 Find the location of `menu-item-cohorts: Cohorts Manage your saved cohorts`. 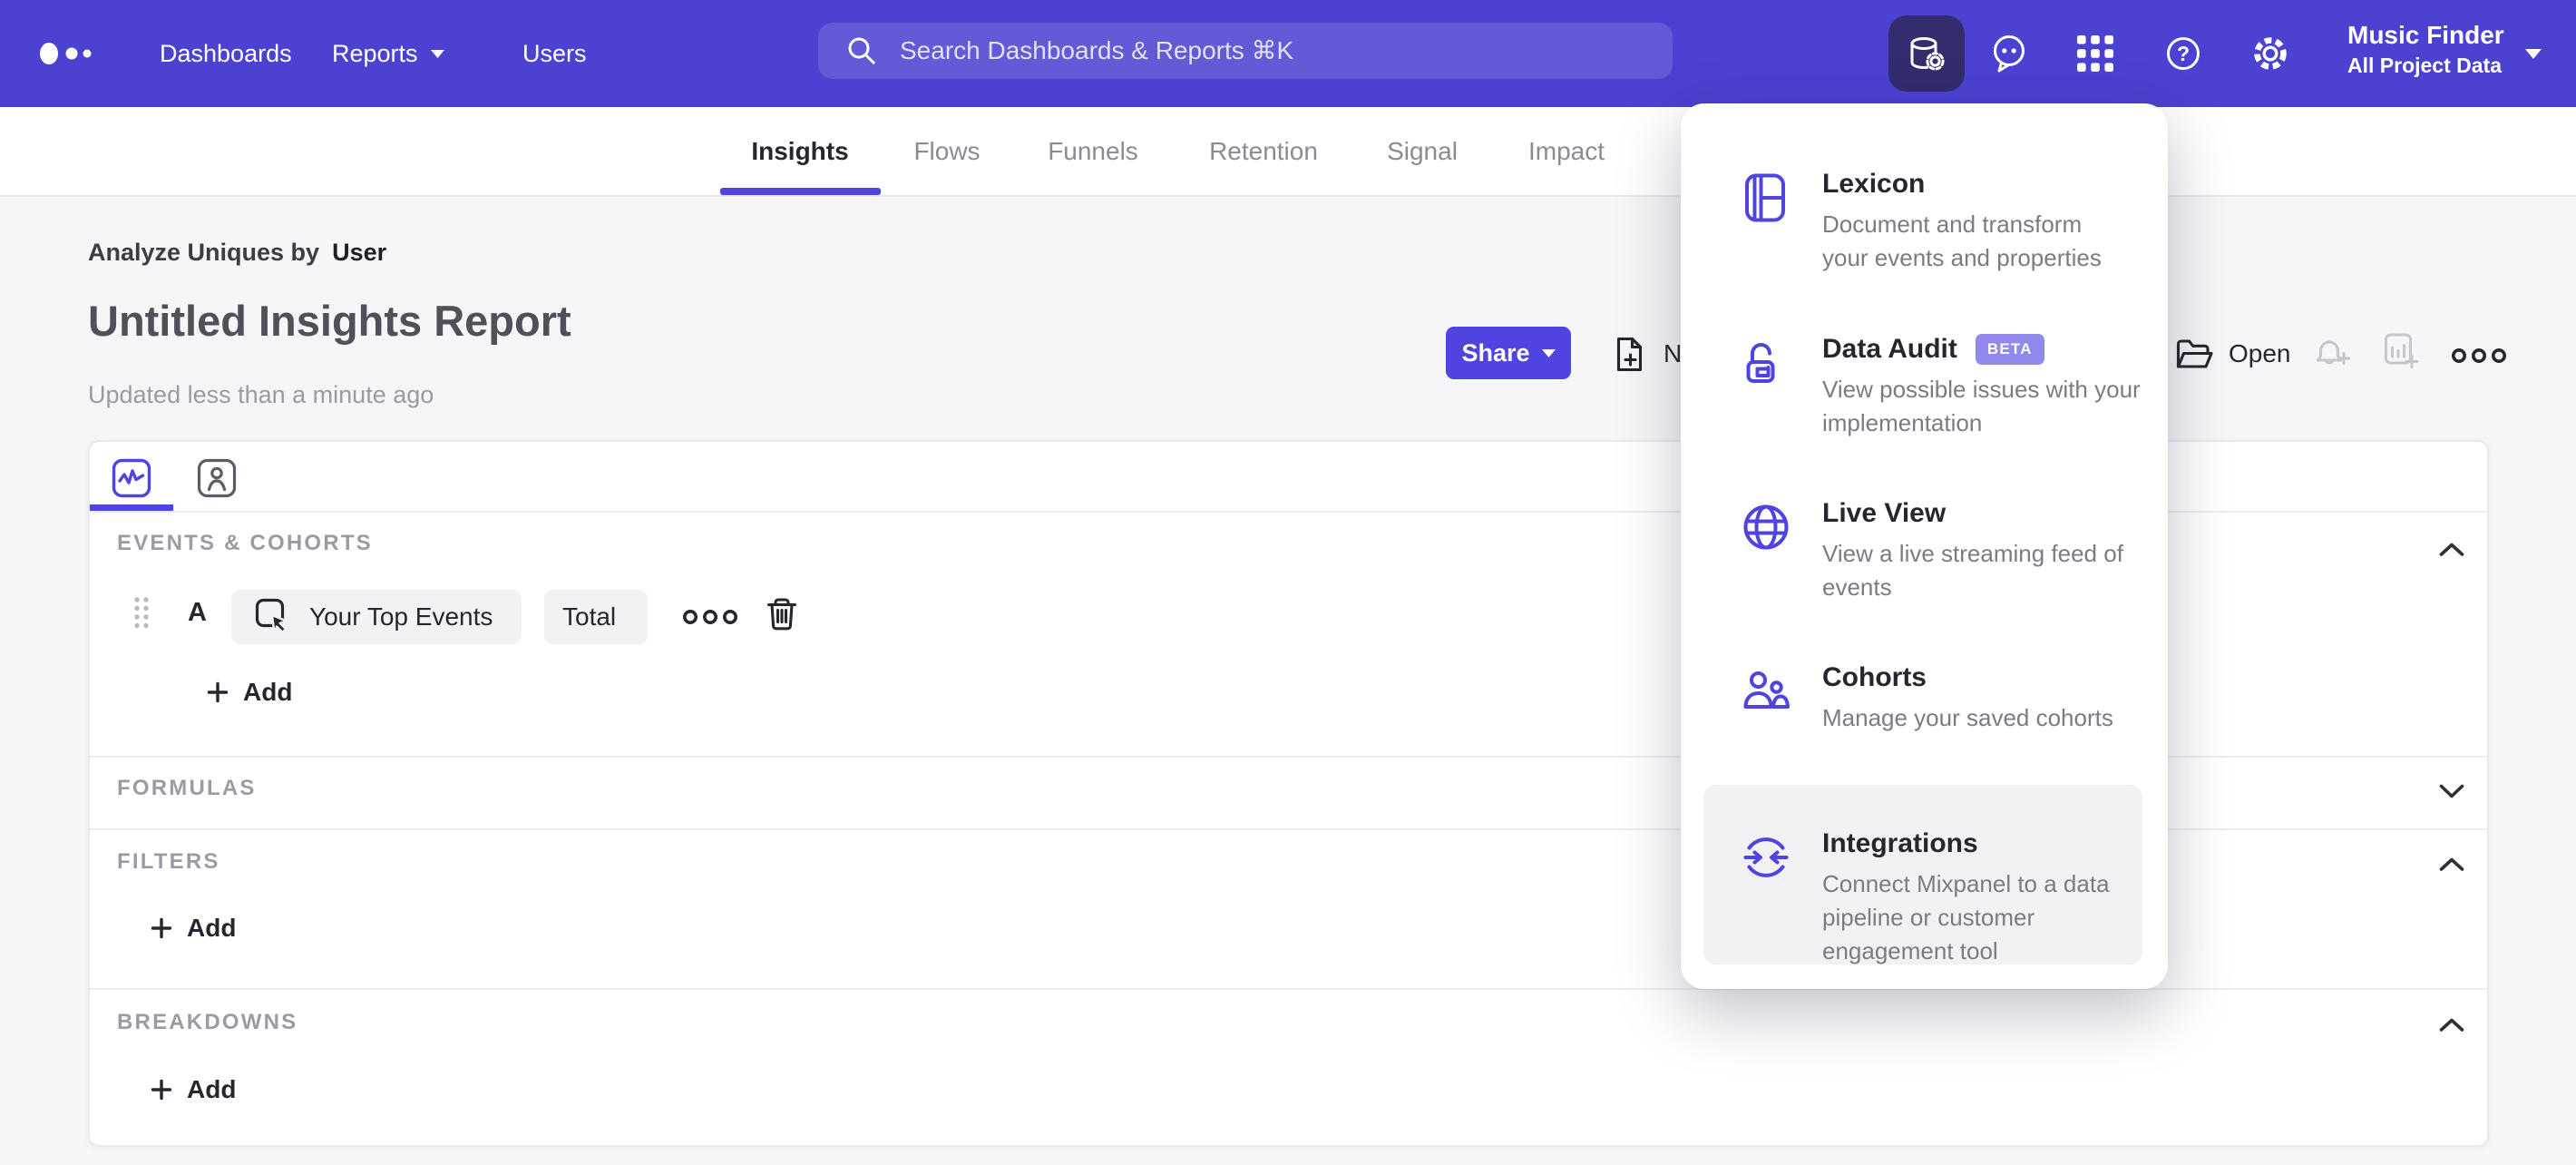

menu-item-cohorts: Cohorts Manage your saved cohorts is located at coordinates (1941, 698).